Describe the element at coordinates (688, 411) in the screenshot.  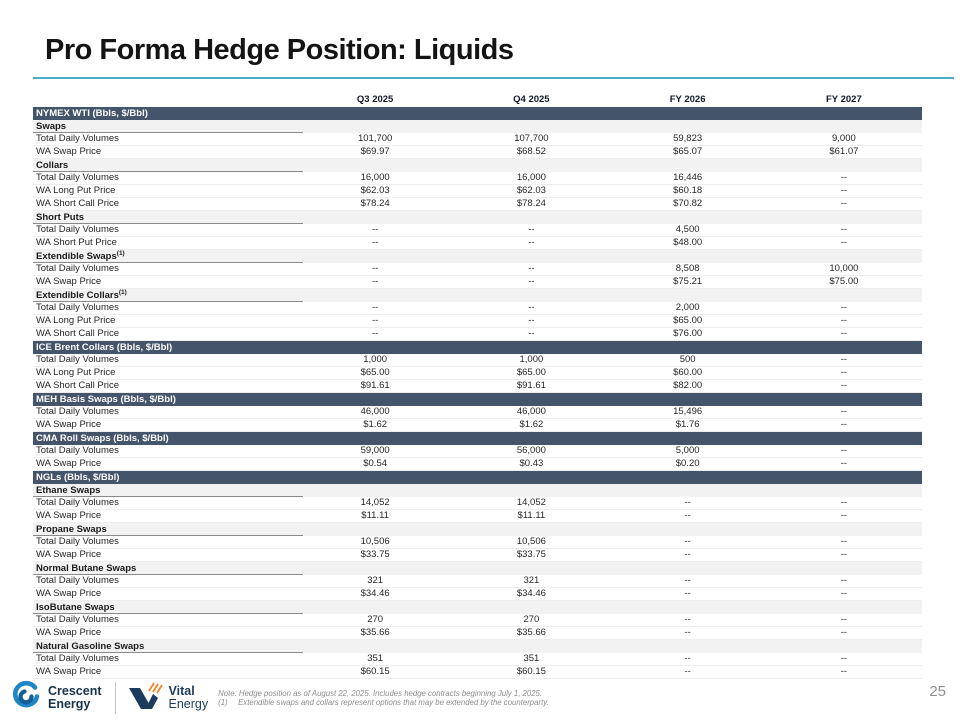
I see `cell-value: 15,496` at that location.